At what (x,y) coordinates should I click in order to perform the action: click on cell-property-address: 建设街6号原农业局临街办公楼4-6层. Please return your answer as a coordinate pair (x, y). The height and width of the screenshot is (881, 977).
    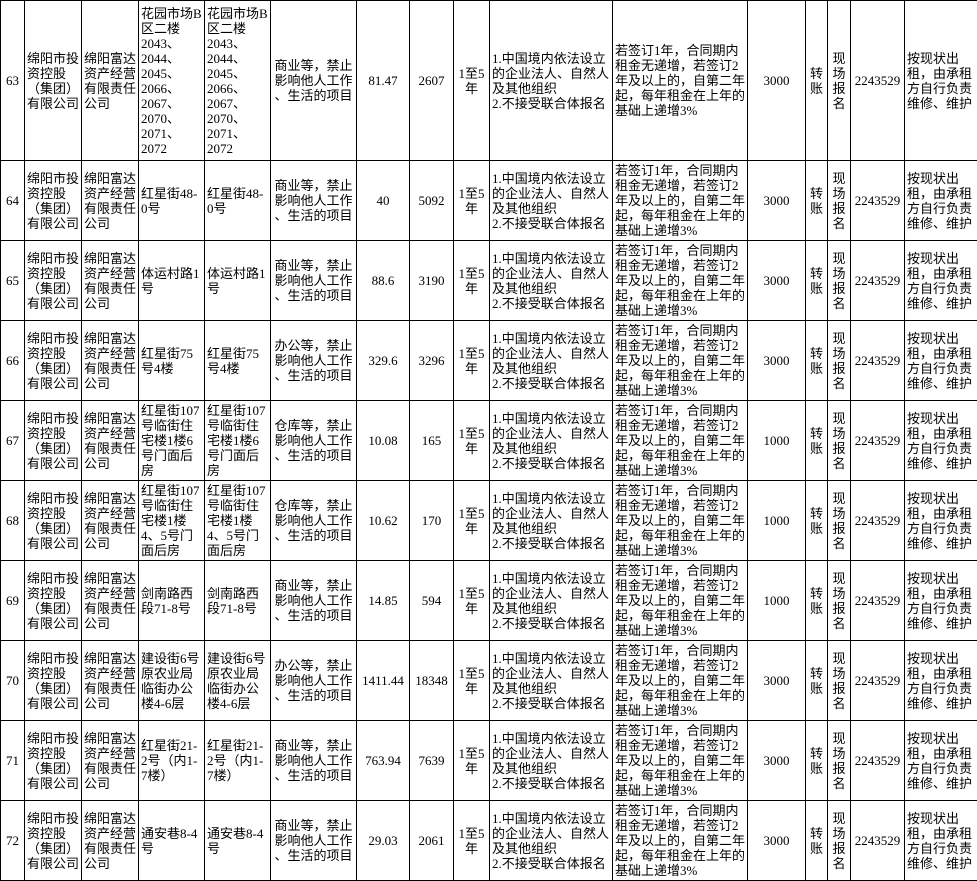
    Looking at the image, I should click on (171, 680).